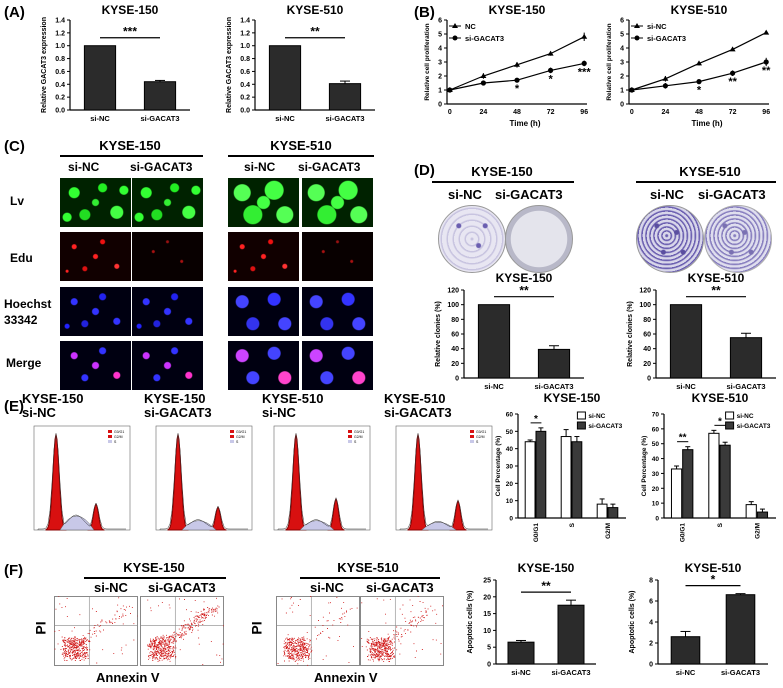  What do you see at coordinates (510, 484) in the screenshot?
I see `y-tick-label: 20` at bounding box center [510, 484].